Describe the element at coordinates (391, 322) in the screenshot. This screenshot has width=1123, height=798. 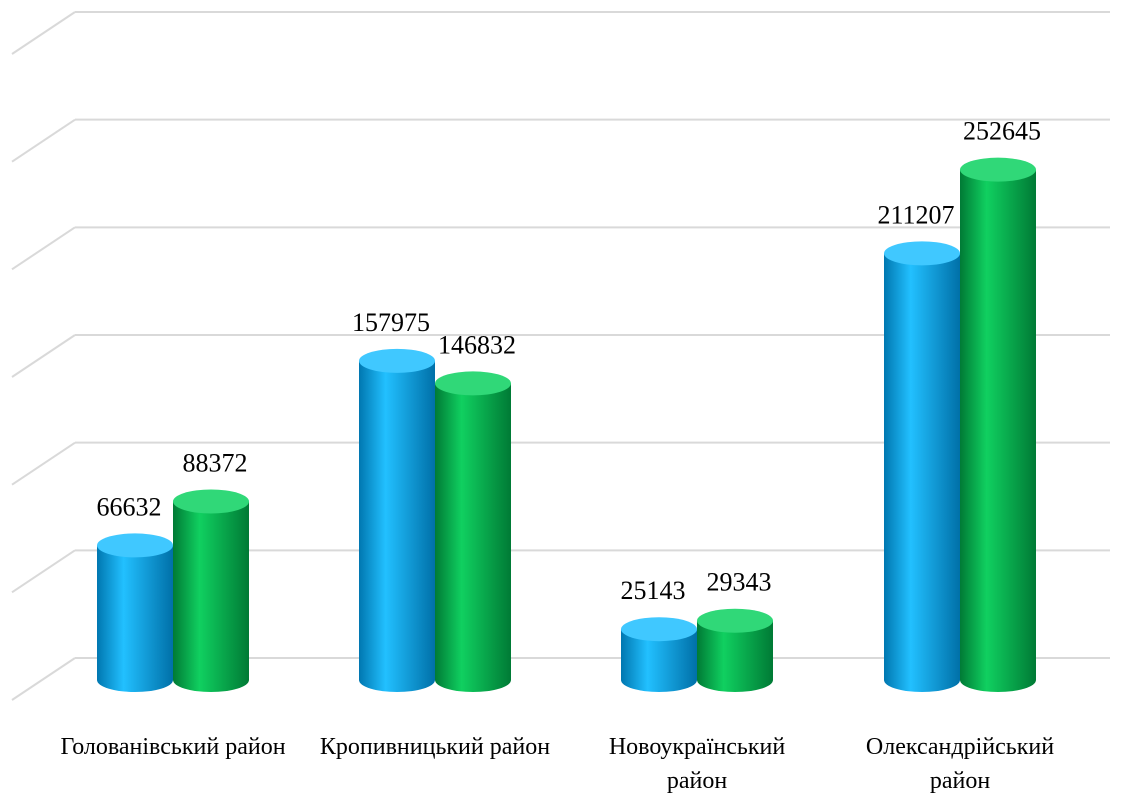
I see `data-label: 157975` at that location.